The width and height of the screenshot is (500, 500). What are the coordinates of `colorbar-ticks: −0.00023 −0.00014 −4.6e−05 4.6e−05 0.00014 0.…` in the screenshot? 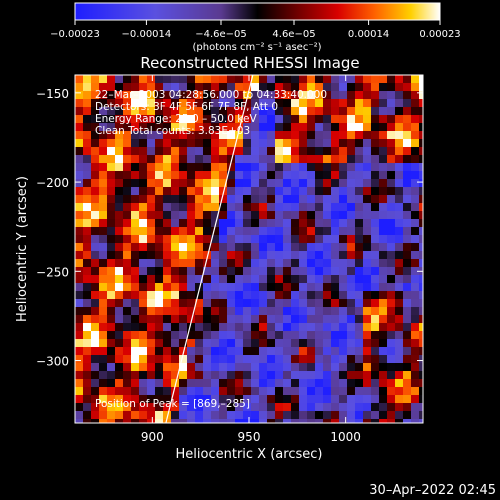 It's located at (255, 30).